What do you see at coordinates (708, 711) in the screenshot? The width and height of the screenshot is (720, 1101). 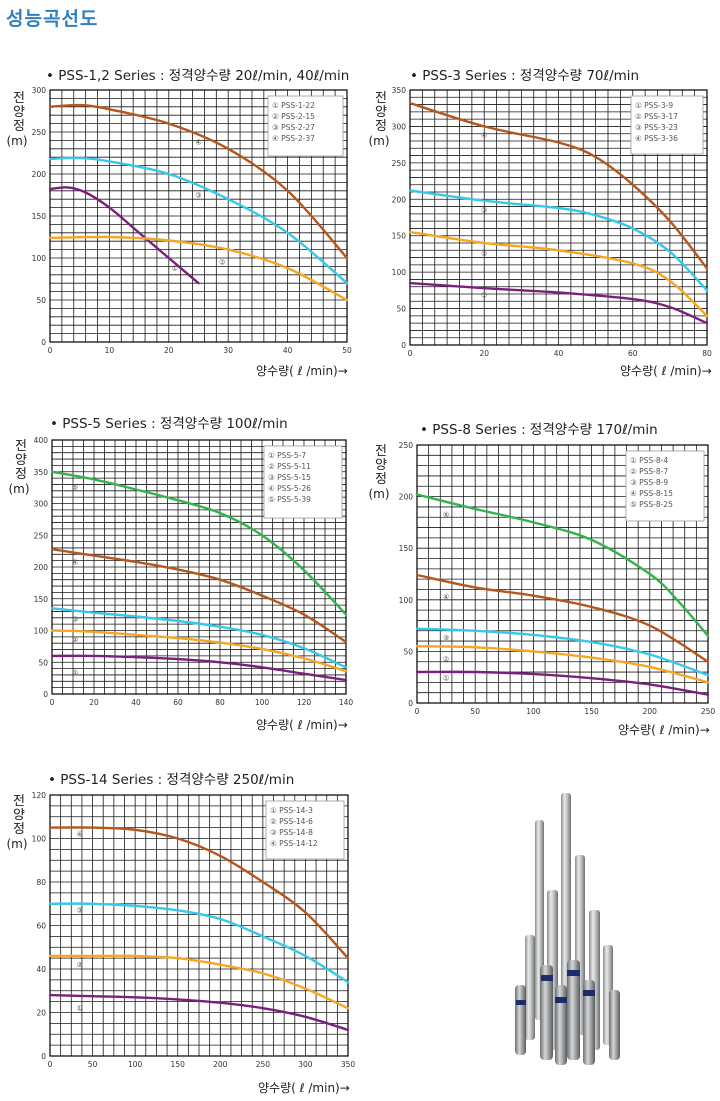 I see `x-tick-label: 250` at bounding box center [708, 711].